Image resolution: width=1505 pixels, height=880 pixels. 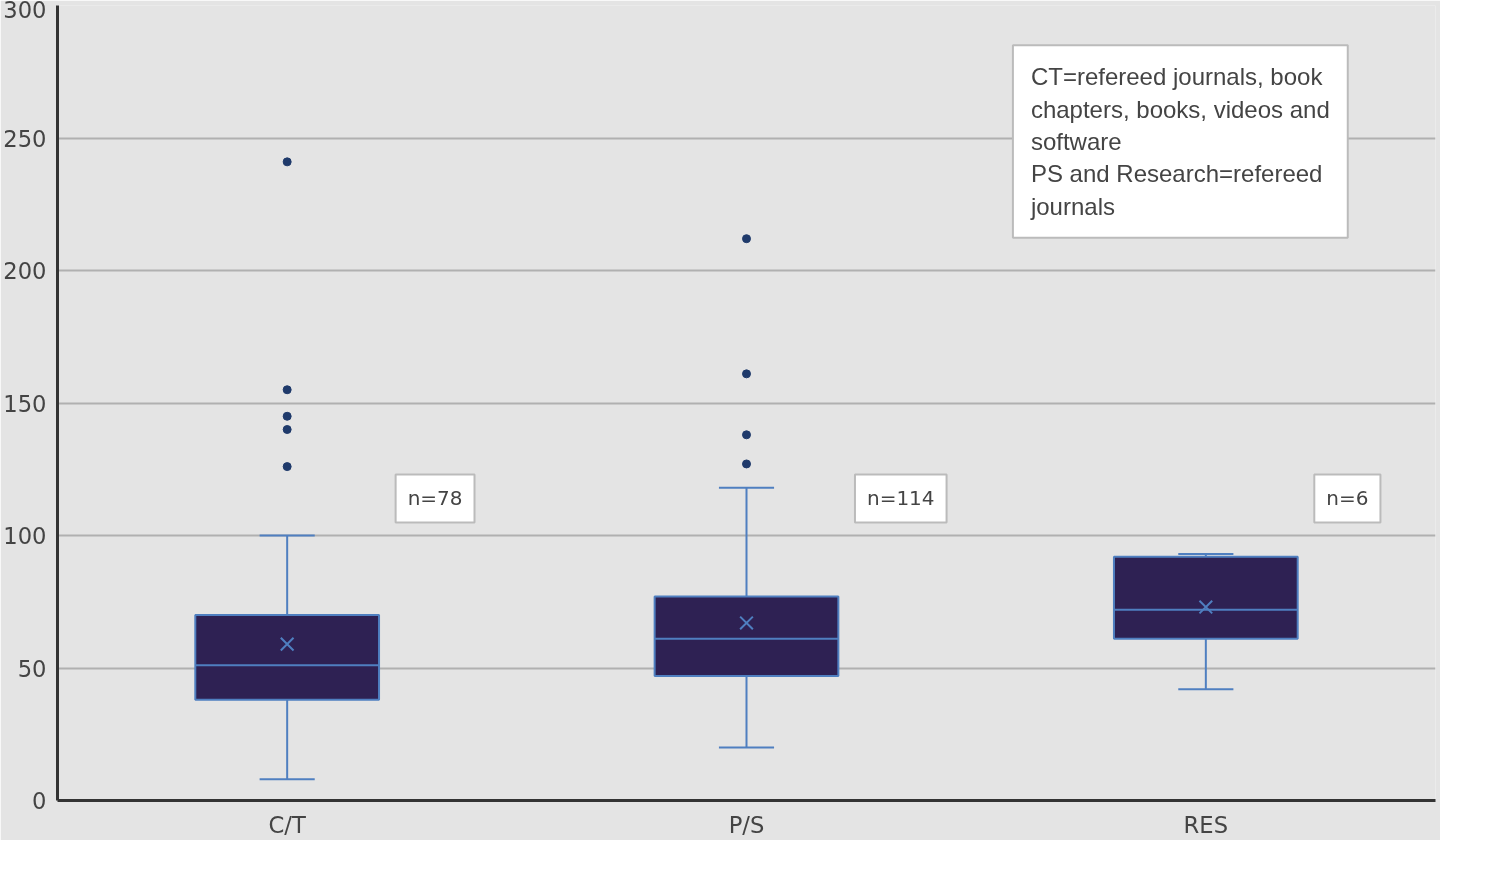 I want to click on y-tick-label: 50, so click(x=32, y=668).